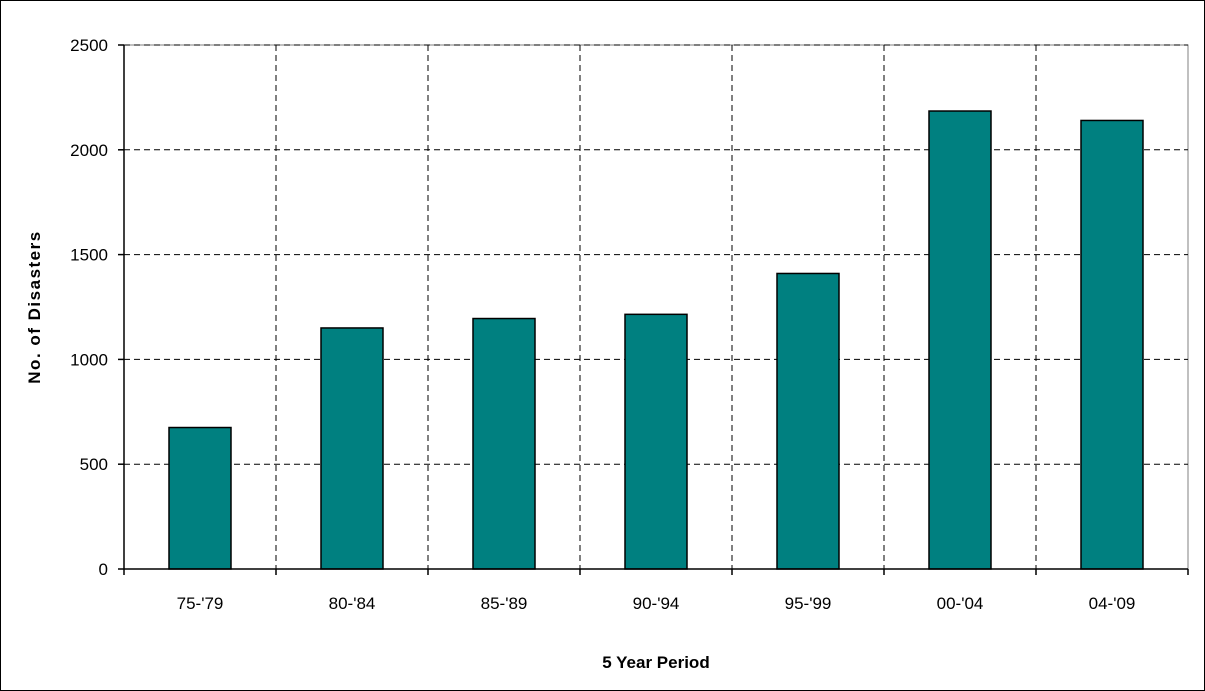  Describe the element at coordinates (200, 603) in the screenshot. I see `x-tick-label: 75-'79` at that location.